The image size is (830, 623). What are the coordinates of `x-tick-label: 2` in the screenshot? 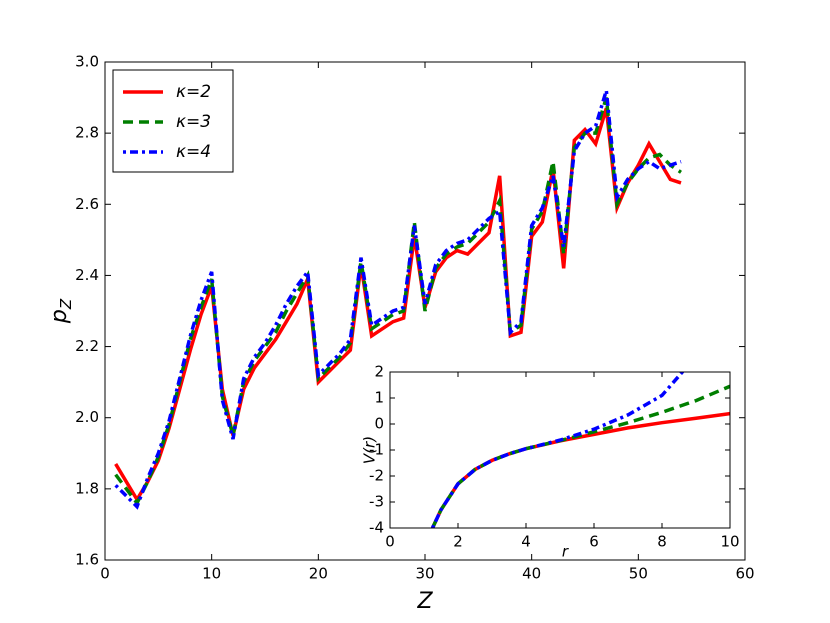 It's located at (458, 542).